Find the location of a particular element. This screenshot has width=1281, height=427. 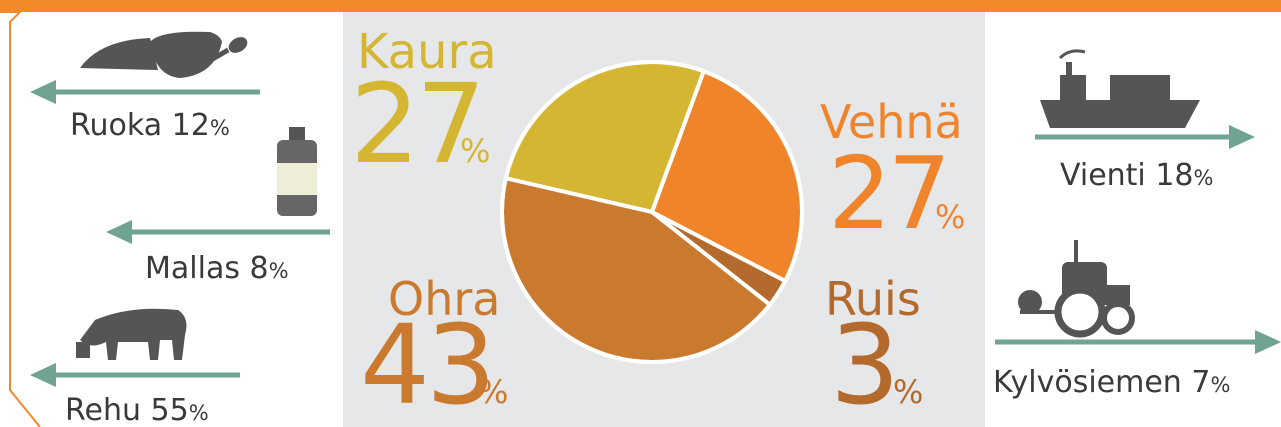

use-name: Vienti is located at coordinates (1103, 175).